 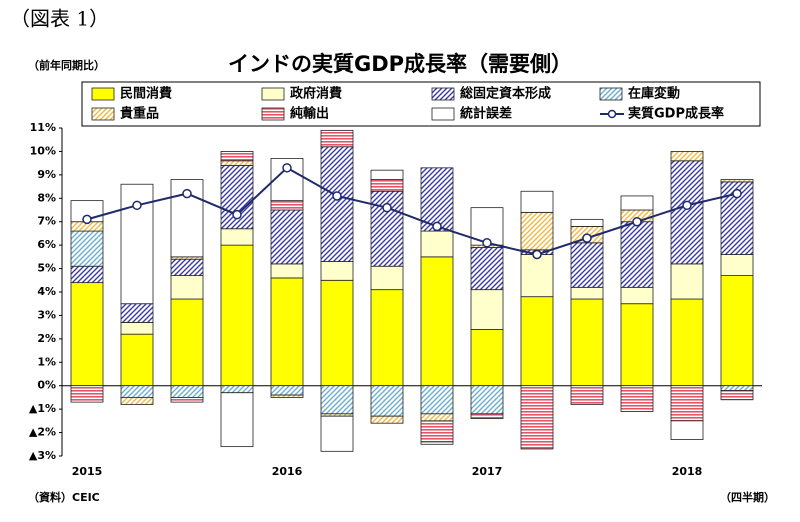 I want to click on legend-label: 総固定資本形成, so click(x=505, y=94).